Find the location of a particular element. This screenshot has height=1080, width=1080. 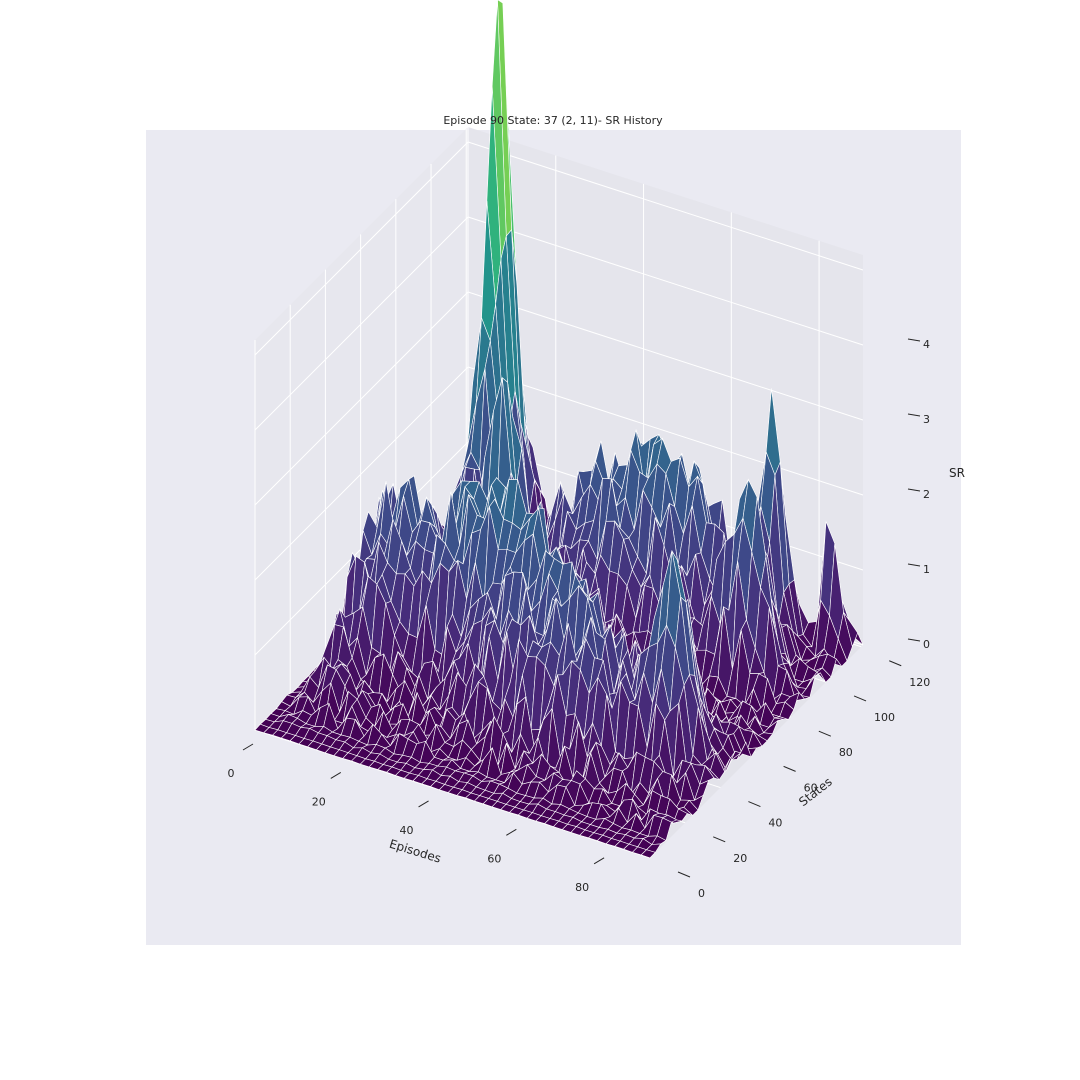

x-tick-label: 20 is located at coordinates (319, 801).